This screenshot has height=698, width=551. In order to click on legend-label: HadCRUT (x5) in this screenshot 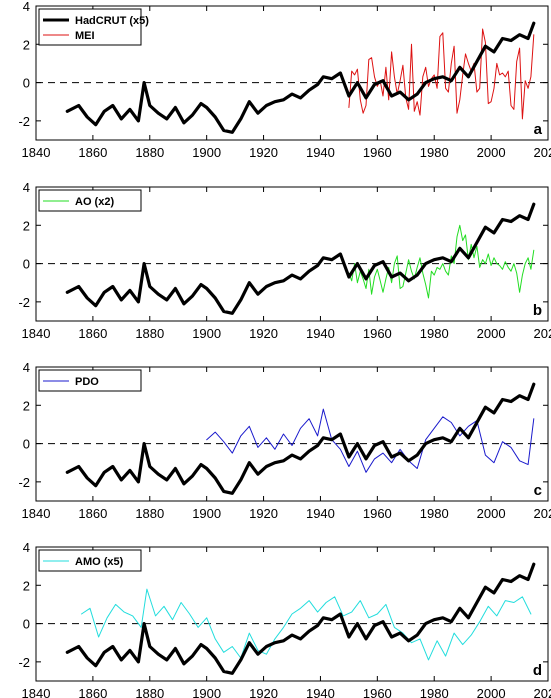, I will do `click(112, 21)`.